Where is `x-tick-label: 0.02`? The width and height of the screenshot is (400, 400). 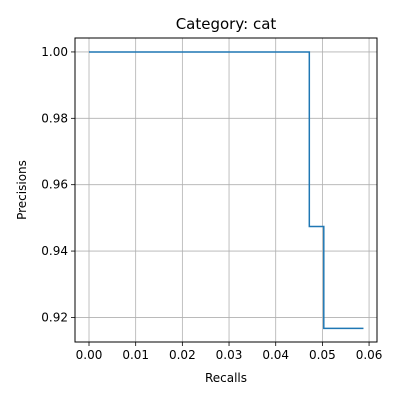
x-tick-label: 0.02 is located at coordinates (182, 355).